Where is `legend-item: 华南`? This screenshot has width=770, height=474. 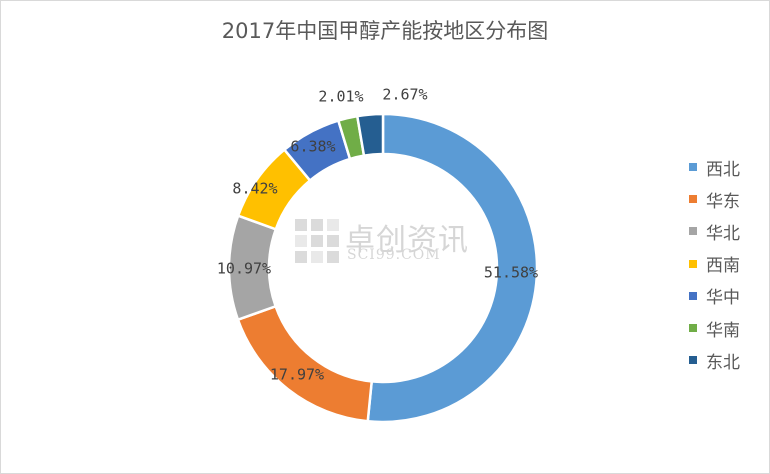
legend-item: 华南 is located at coordinates (714, 328).